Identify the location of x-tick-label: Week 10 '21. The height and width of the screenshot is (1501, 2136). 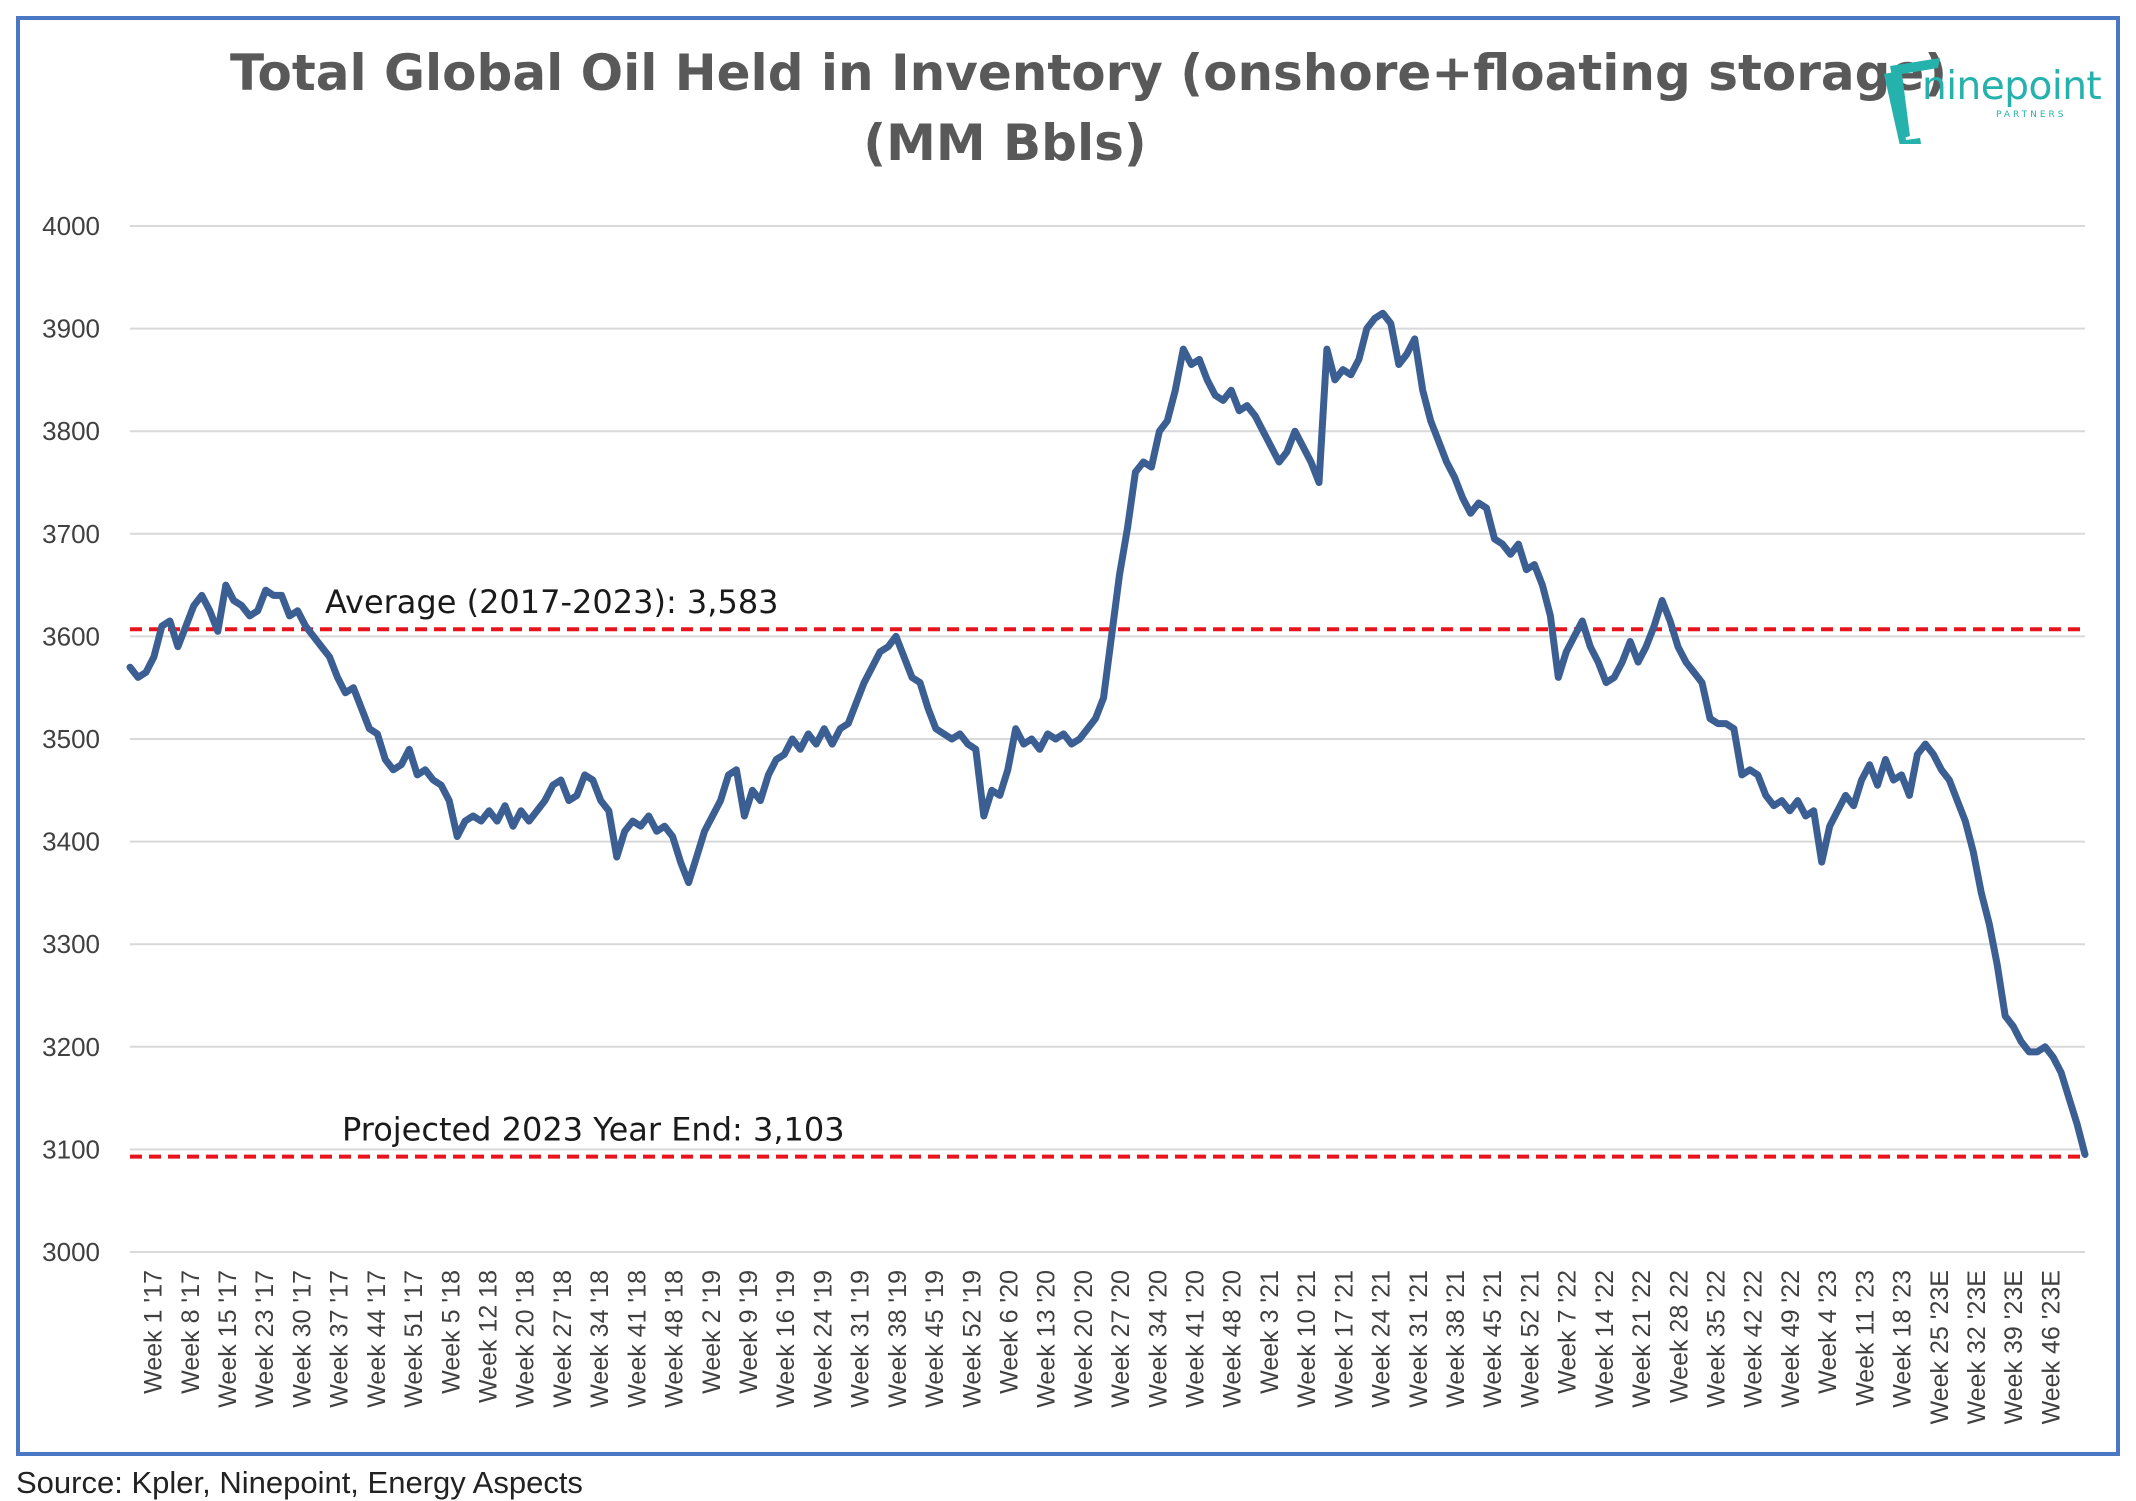
(1307, 1339).